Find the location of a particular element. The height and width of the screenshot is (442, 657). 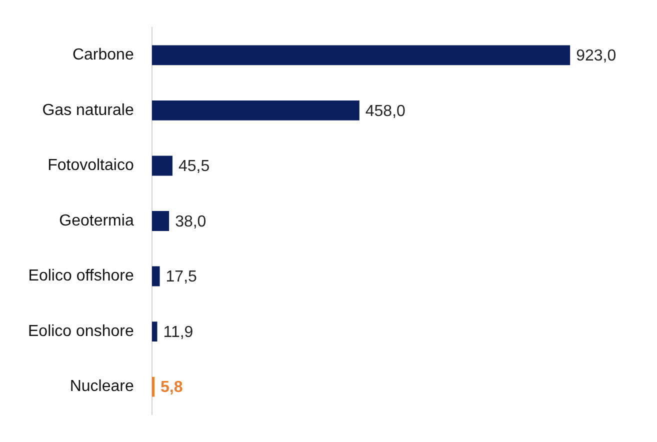

data-label: 17,5 is located at coordinates (182, 277).